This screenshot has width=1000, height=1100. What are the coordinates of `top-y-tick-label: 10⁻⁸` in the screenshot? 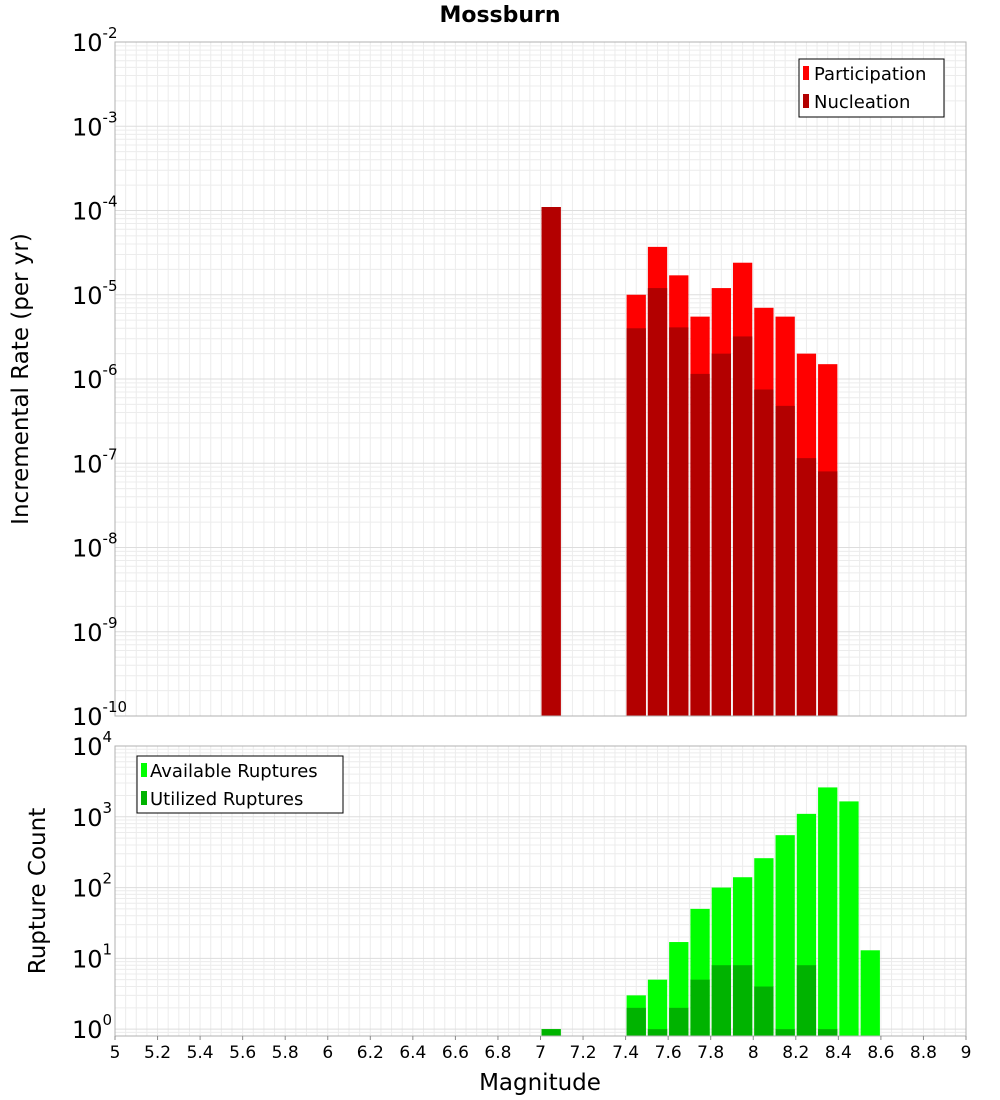 It's located at (95, 546).